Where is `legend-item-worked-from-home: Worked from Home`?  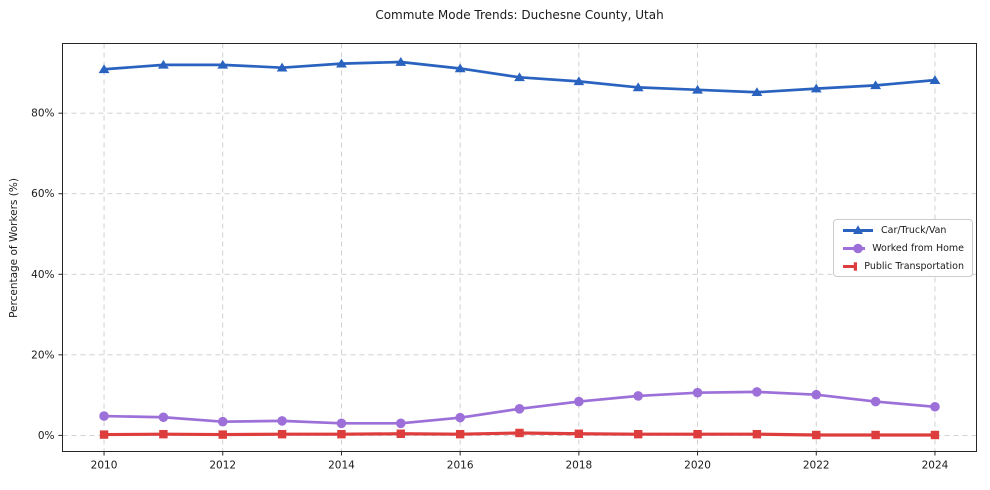 legend-item-worked-from-home: Worked from Home is located at coordinates (903, 248).